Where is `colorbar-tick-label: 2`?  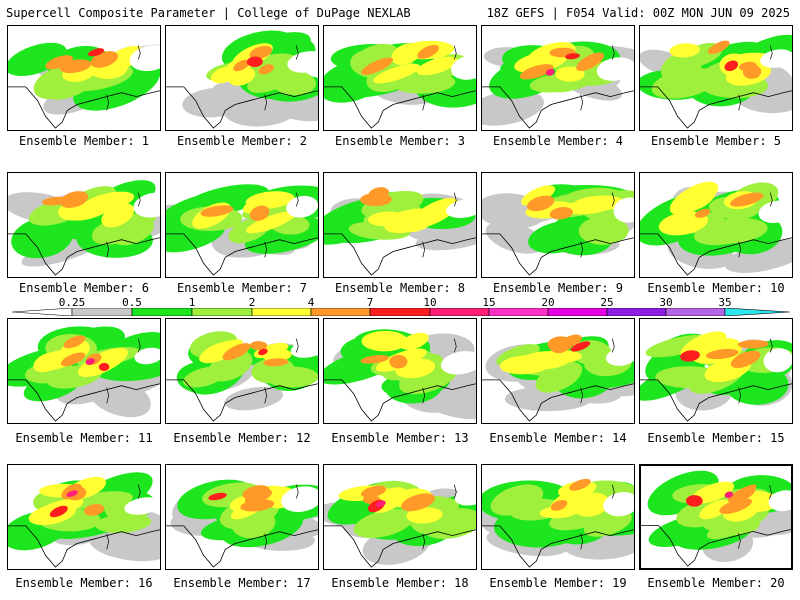 colorbar-tick-label: 2 is located at coordinates (252, 302).